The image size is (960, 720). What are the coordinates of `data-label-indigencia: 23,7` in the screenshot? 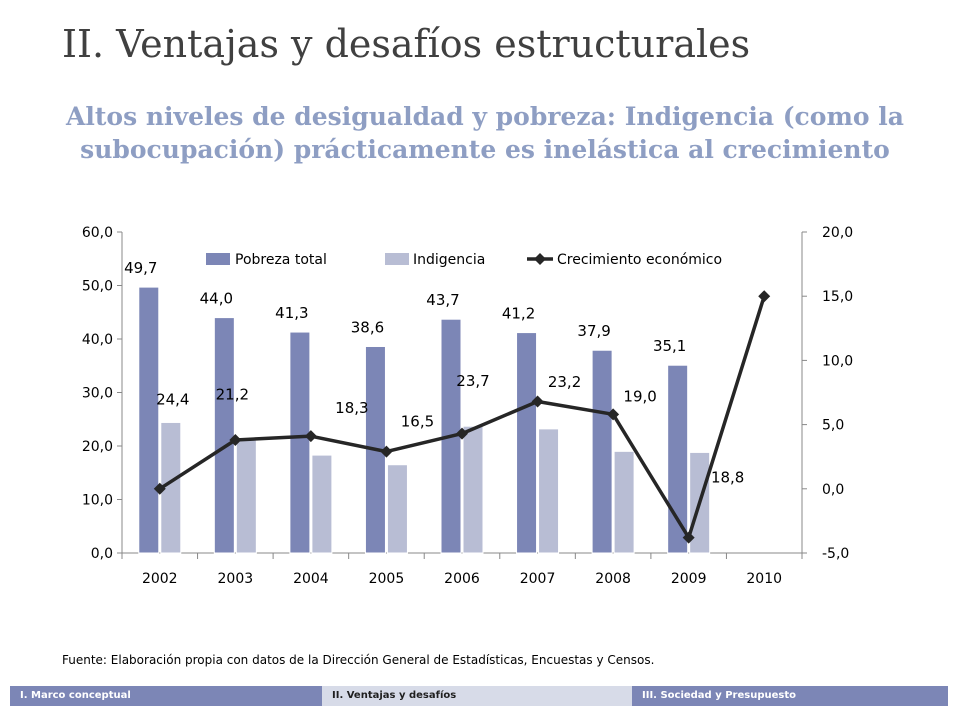 It's located at (472, 381).